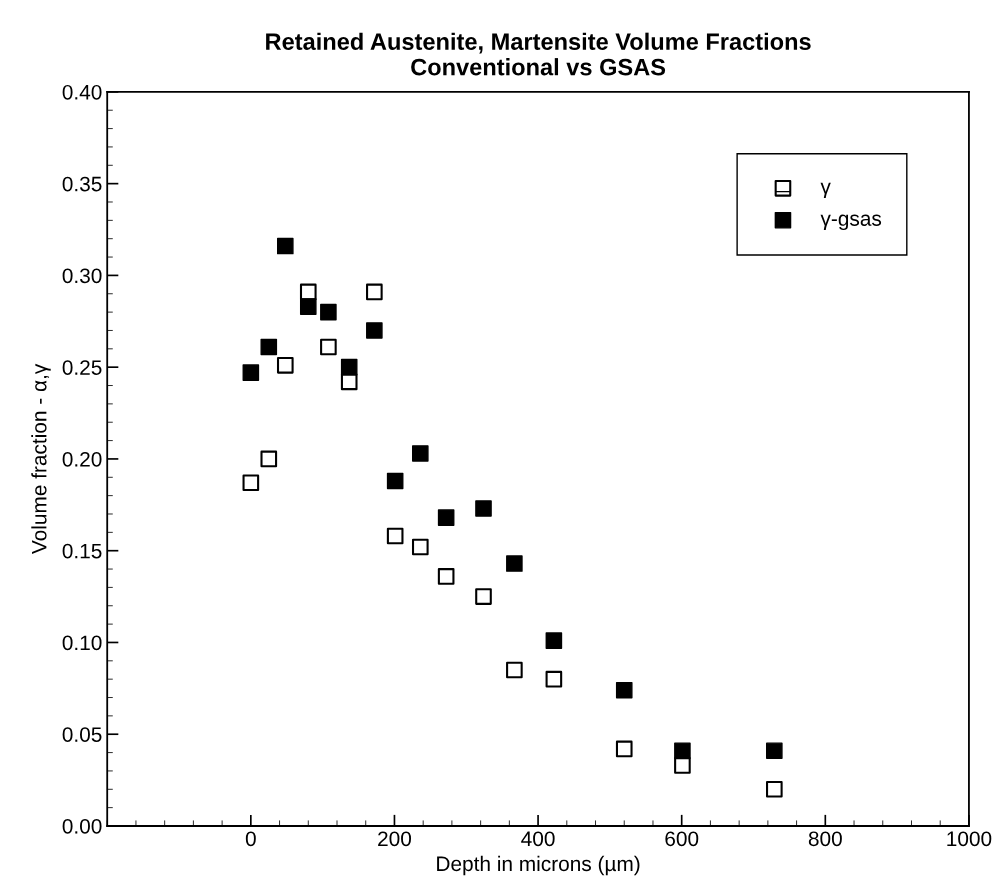 This screenshot has height=892, width=1002. What do you see at coordinates (825, 839) in the screenshot?
I see `x-tick-label: 800` at bounding box center [825, 839].